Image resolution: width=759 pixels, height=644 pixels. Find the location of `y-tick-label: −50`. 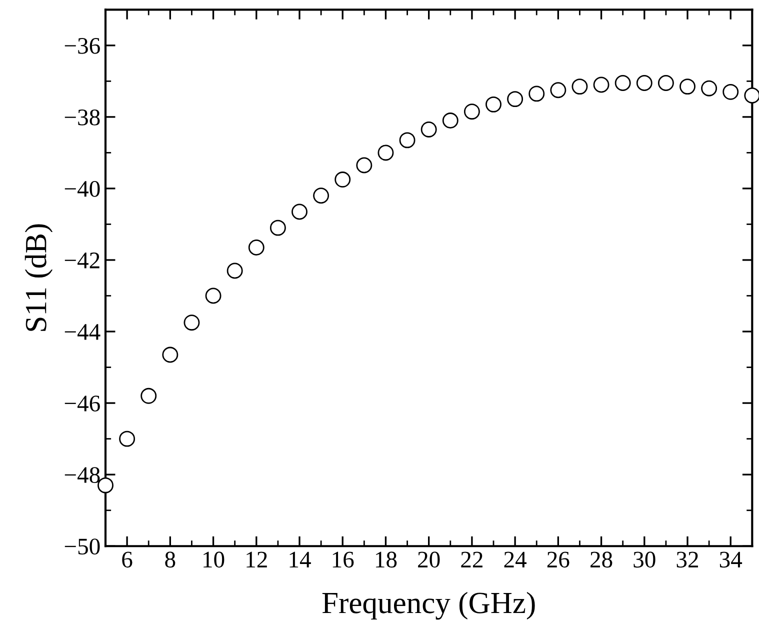

y-tick-label: −50 is located at coordinates (82, 546).